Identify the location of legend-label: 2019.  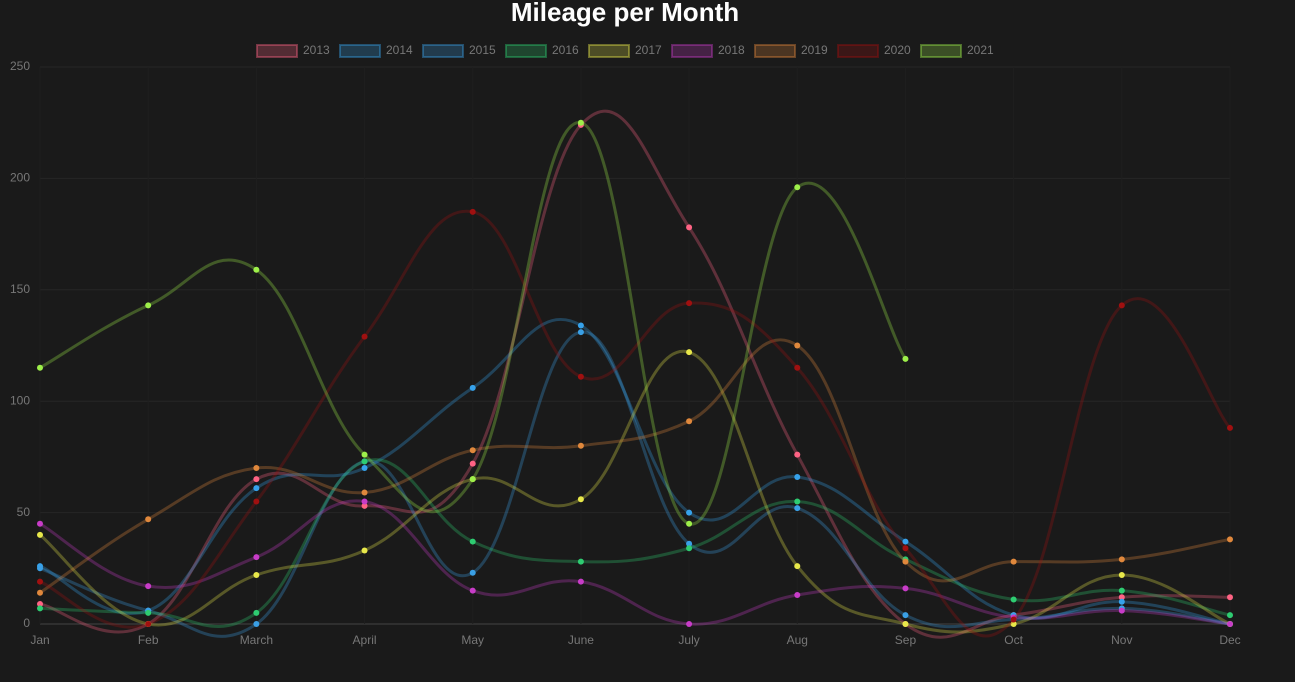
(814, 50).